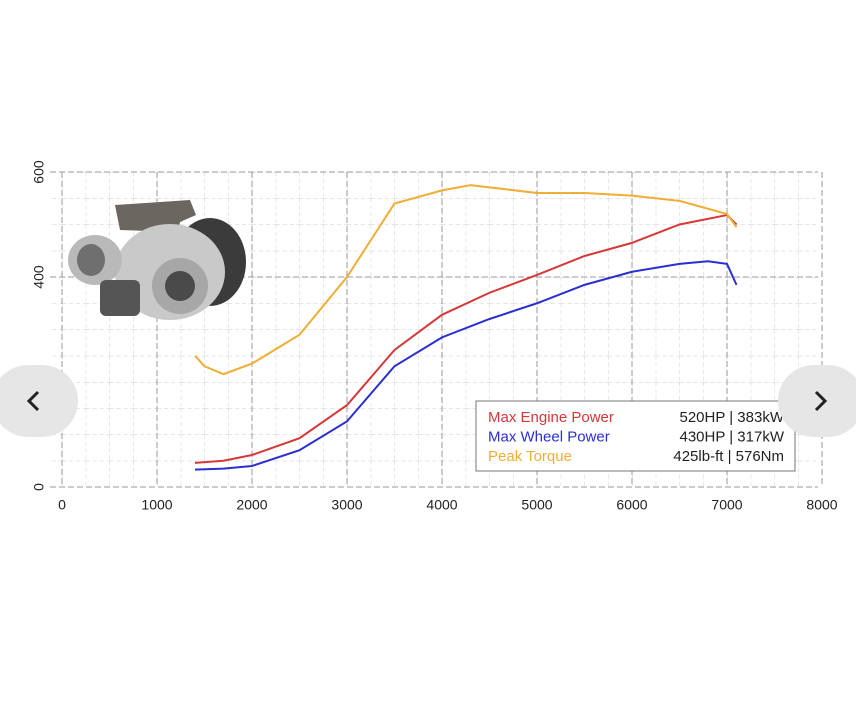 The width and height of the screenshot is (856, 705). Describe the element at coordinates (530, 456) in the screenshot. I see `legend-label: Peak Torque` at that location.